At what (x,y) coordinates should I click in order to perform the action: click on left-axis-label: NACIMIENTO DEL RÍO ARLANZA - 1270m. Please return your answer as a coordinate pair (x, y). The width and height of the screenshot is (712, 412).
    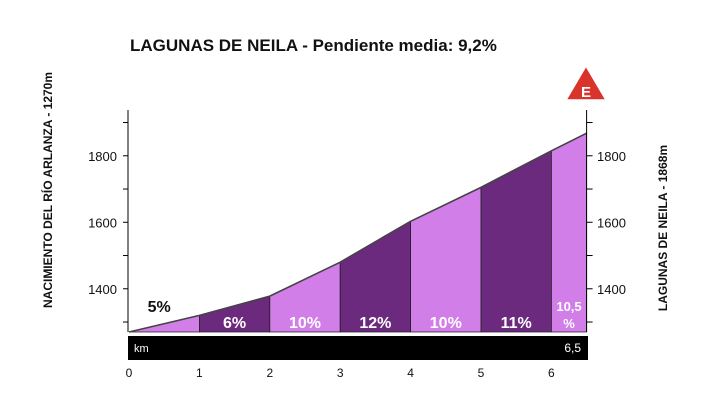
    Looking at the image, I should click on (47, 190).